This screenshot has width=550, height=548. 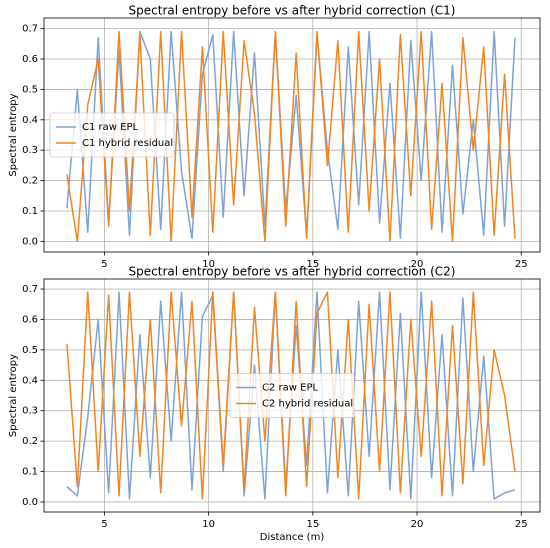 I want to click on legend-label: C1 hybrid residual, so click(x=127, y=143).